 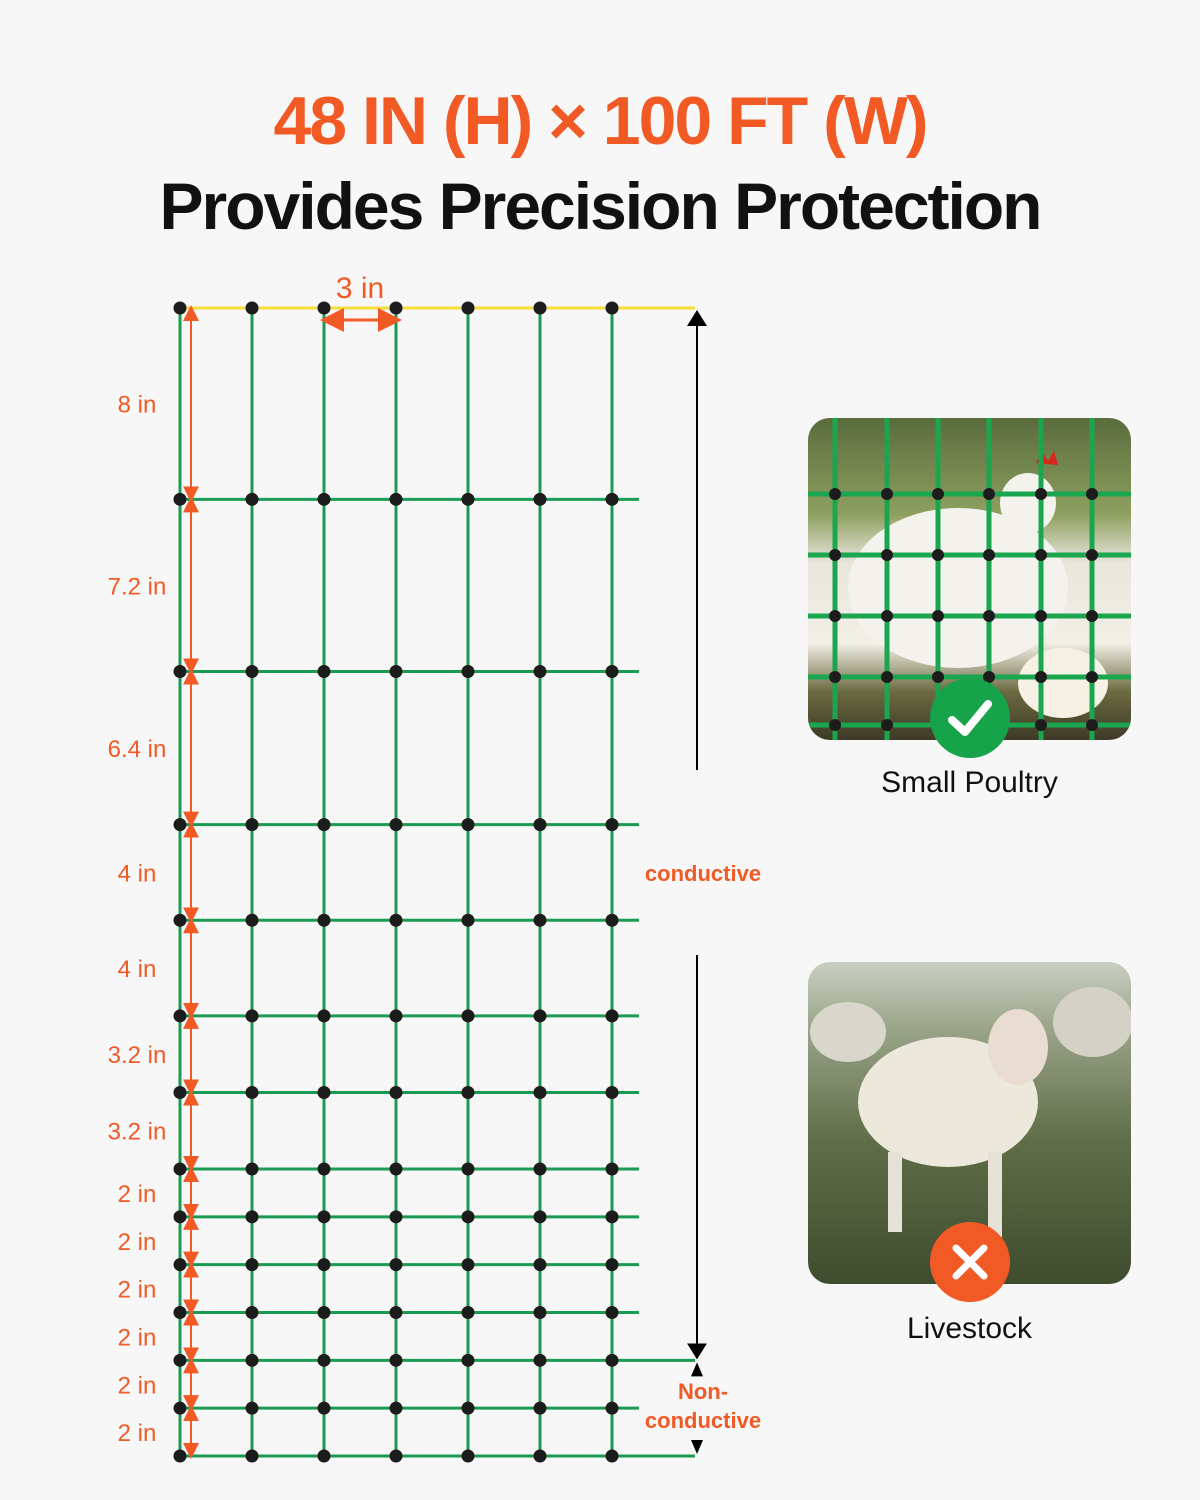 I want to click on poultry-fence-overlay, so click(x=969, y=579).